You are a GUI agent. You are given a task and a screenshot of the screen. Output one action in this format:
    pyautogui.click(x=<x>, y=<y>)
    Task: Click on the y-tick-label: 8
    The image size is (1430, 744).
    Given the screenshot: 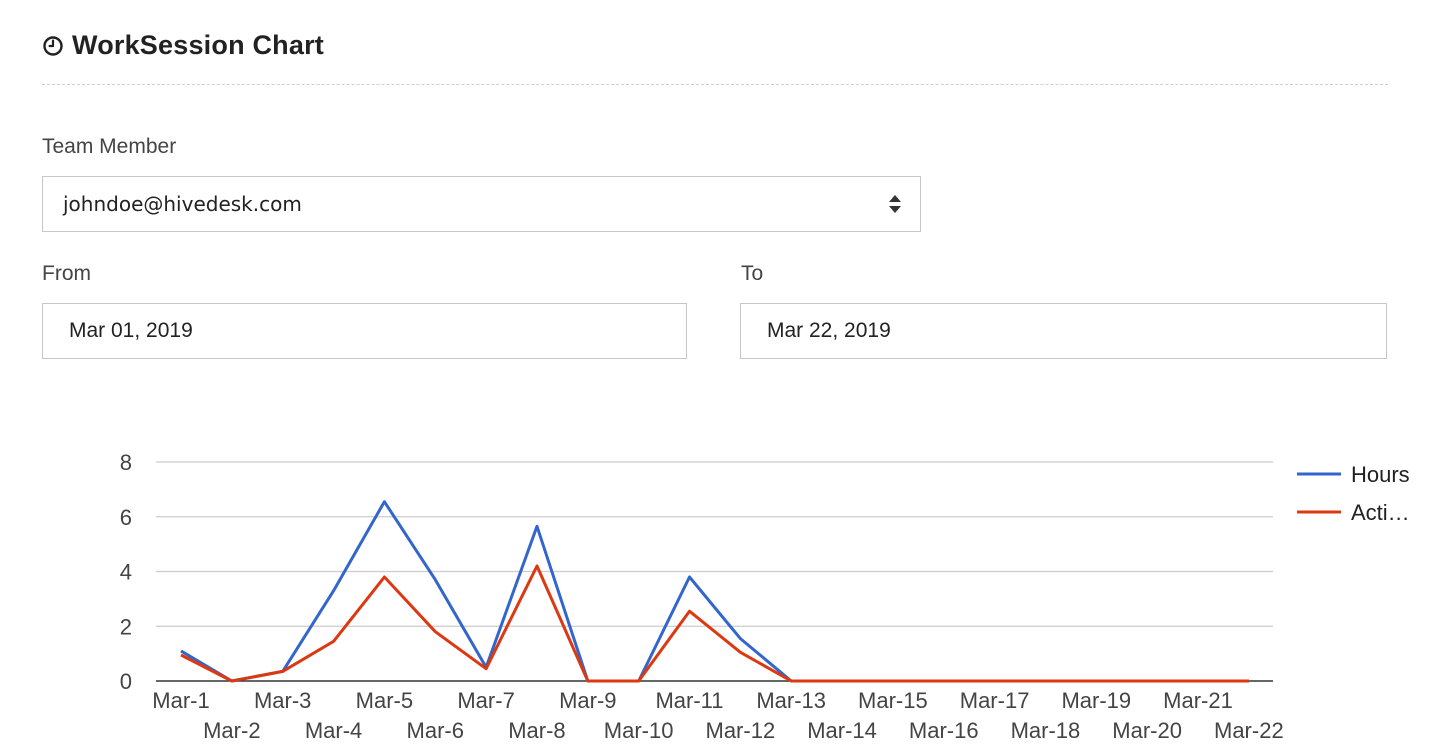 What is the action you would take?
    pyautogui.click(x=126, y=462)
    